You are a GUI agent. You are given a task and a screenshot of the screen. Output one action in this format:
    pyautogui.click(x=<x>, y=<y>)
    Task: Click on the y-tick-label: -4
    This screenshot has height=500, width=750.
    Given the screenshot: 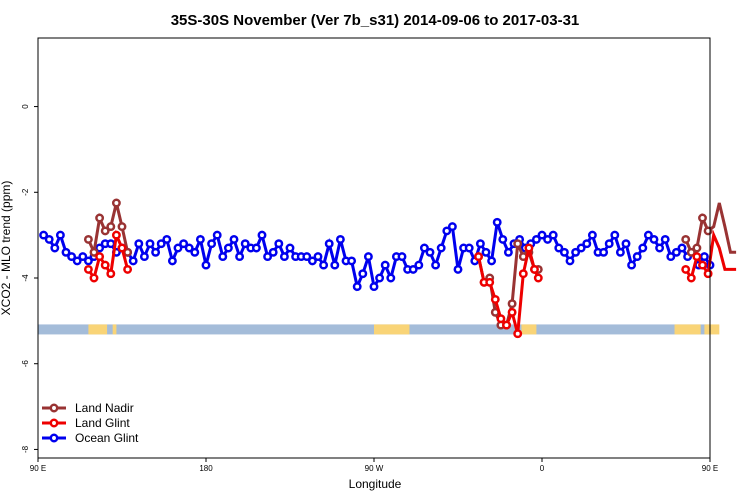 What is the action you would take?
    pyautogui.click(x=25, y=278)
    